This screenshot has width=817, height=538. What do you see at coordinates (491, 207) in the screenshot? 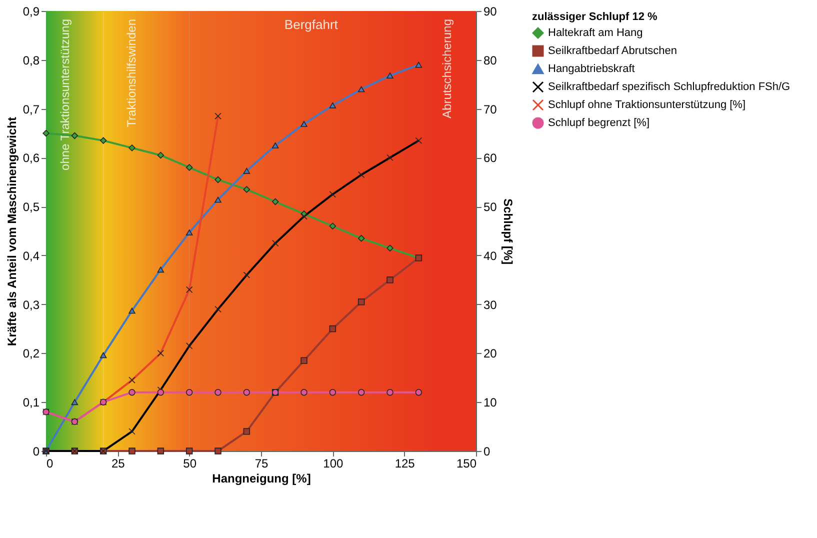
I see `y2-tick-label: 50` at bounding box center [491, 207].